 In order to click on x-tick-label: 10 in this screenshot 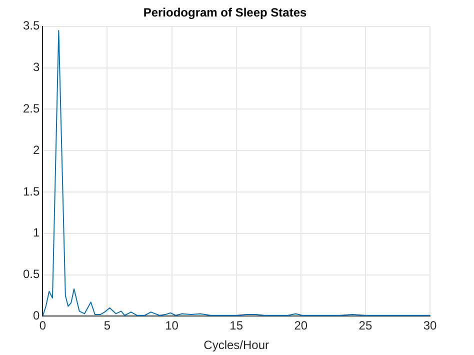, I will do `click(172, 325)`.